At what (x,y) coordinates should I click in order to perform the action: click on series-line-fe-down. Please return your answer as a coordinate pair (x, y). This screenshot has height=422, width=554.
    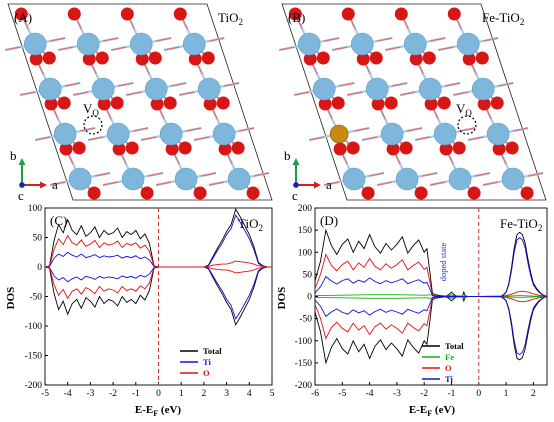
    Looking at the image, I should click on (431, 298).